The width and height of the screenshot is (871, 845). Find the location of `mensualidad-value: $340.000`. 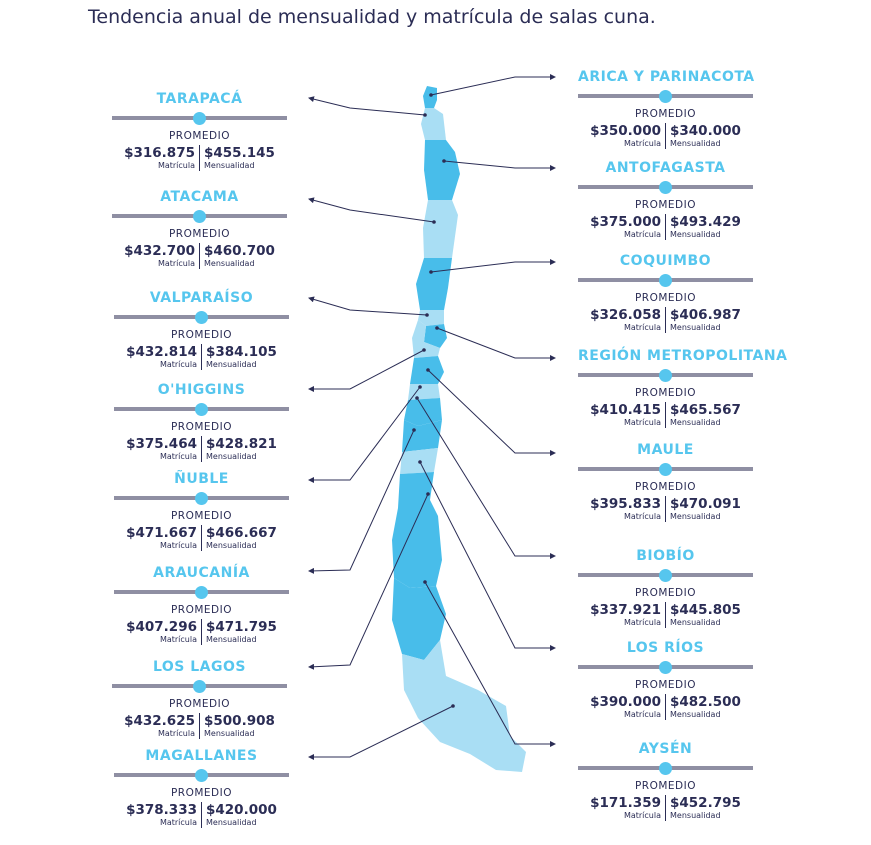

mensualidad-value: $340.000 is located at coordinates (705, 131).